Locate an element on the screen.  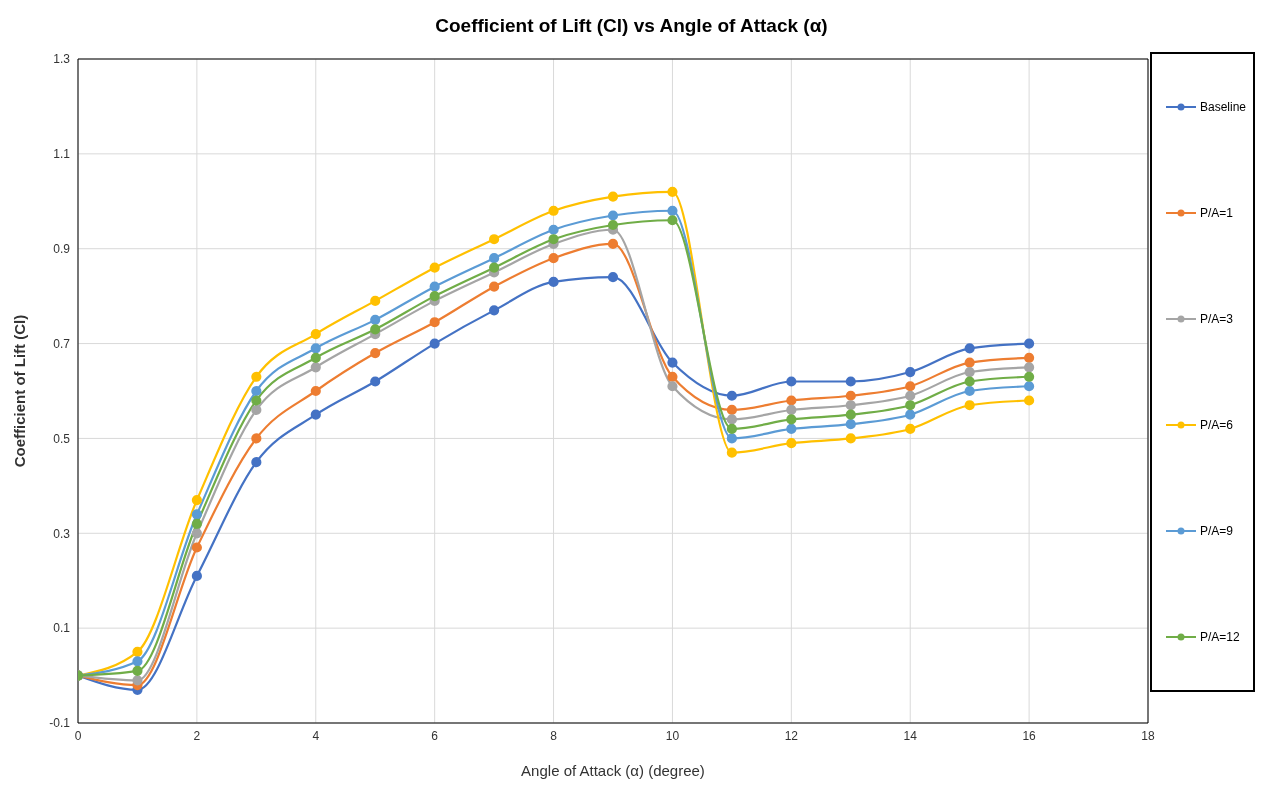
legend-label: Baseline is located at coordinates (1223, 107).